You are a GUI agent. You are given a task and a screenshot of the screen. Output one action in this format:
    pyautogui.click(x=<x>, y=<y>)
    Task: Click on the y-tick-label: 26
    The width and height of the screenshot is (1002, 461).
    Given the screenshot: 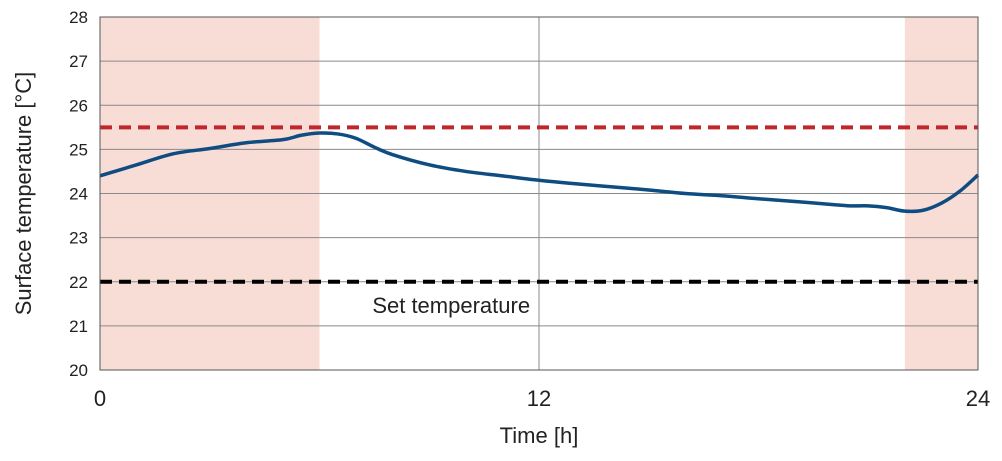 What is the action you would take?
    pyautogui.click(x=78, y=105)
    